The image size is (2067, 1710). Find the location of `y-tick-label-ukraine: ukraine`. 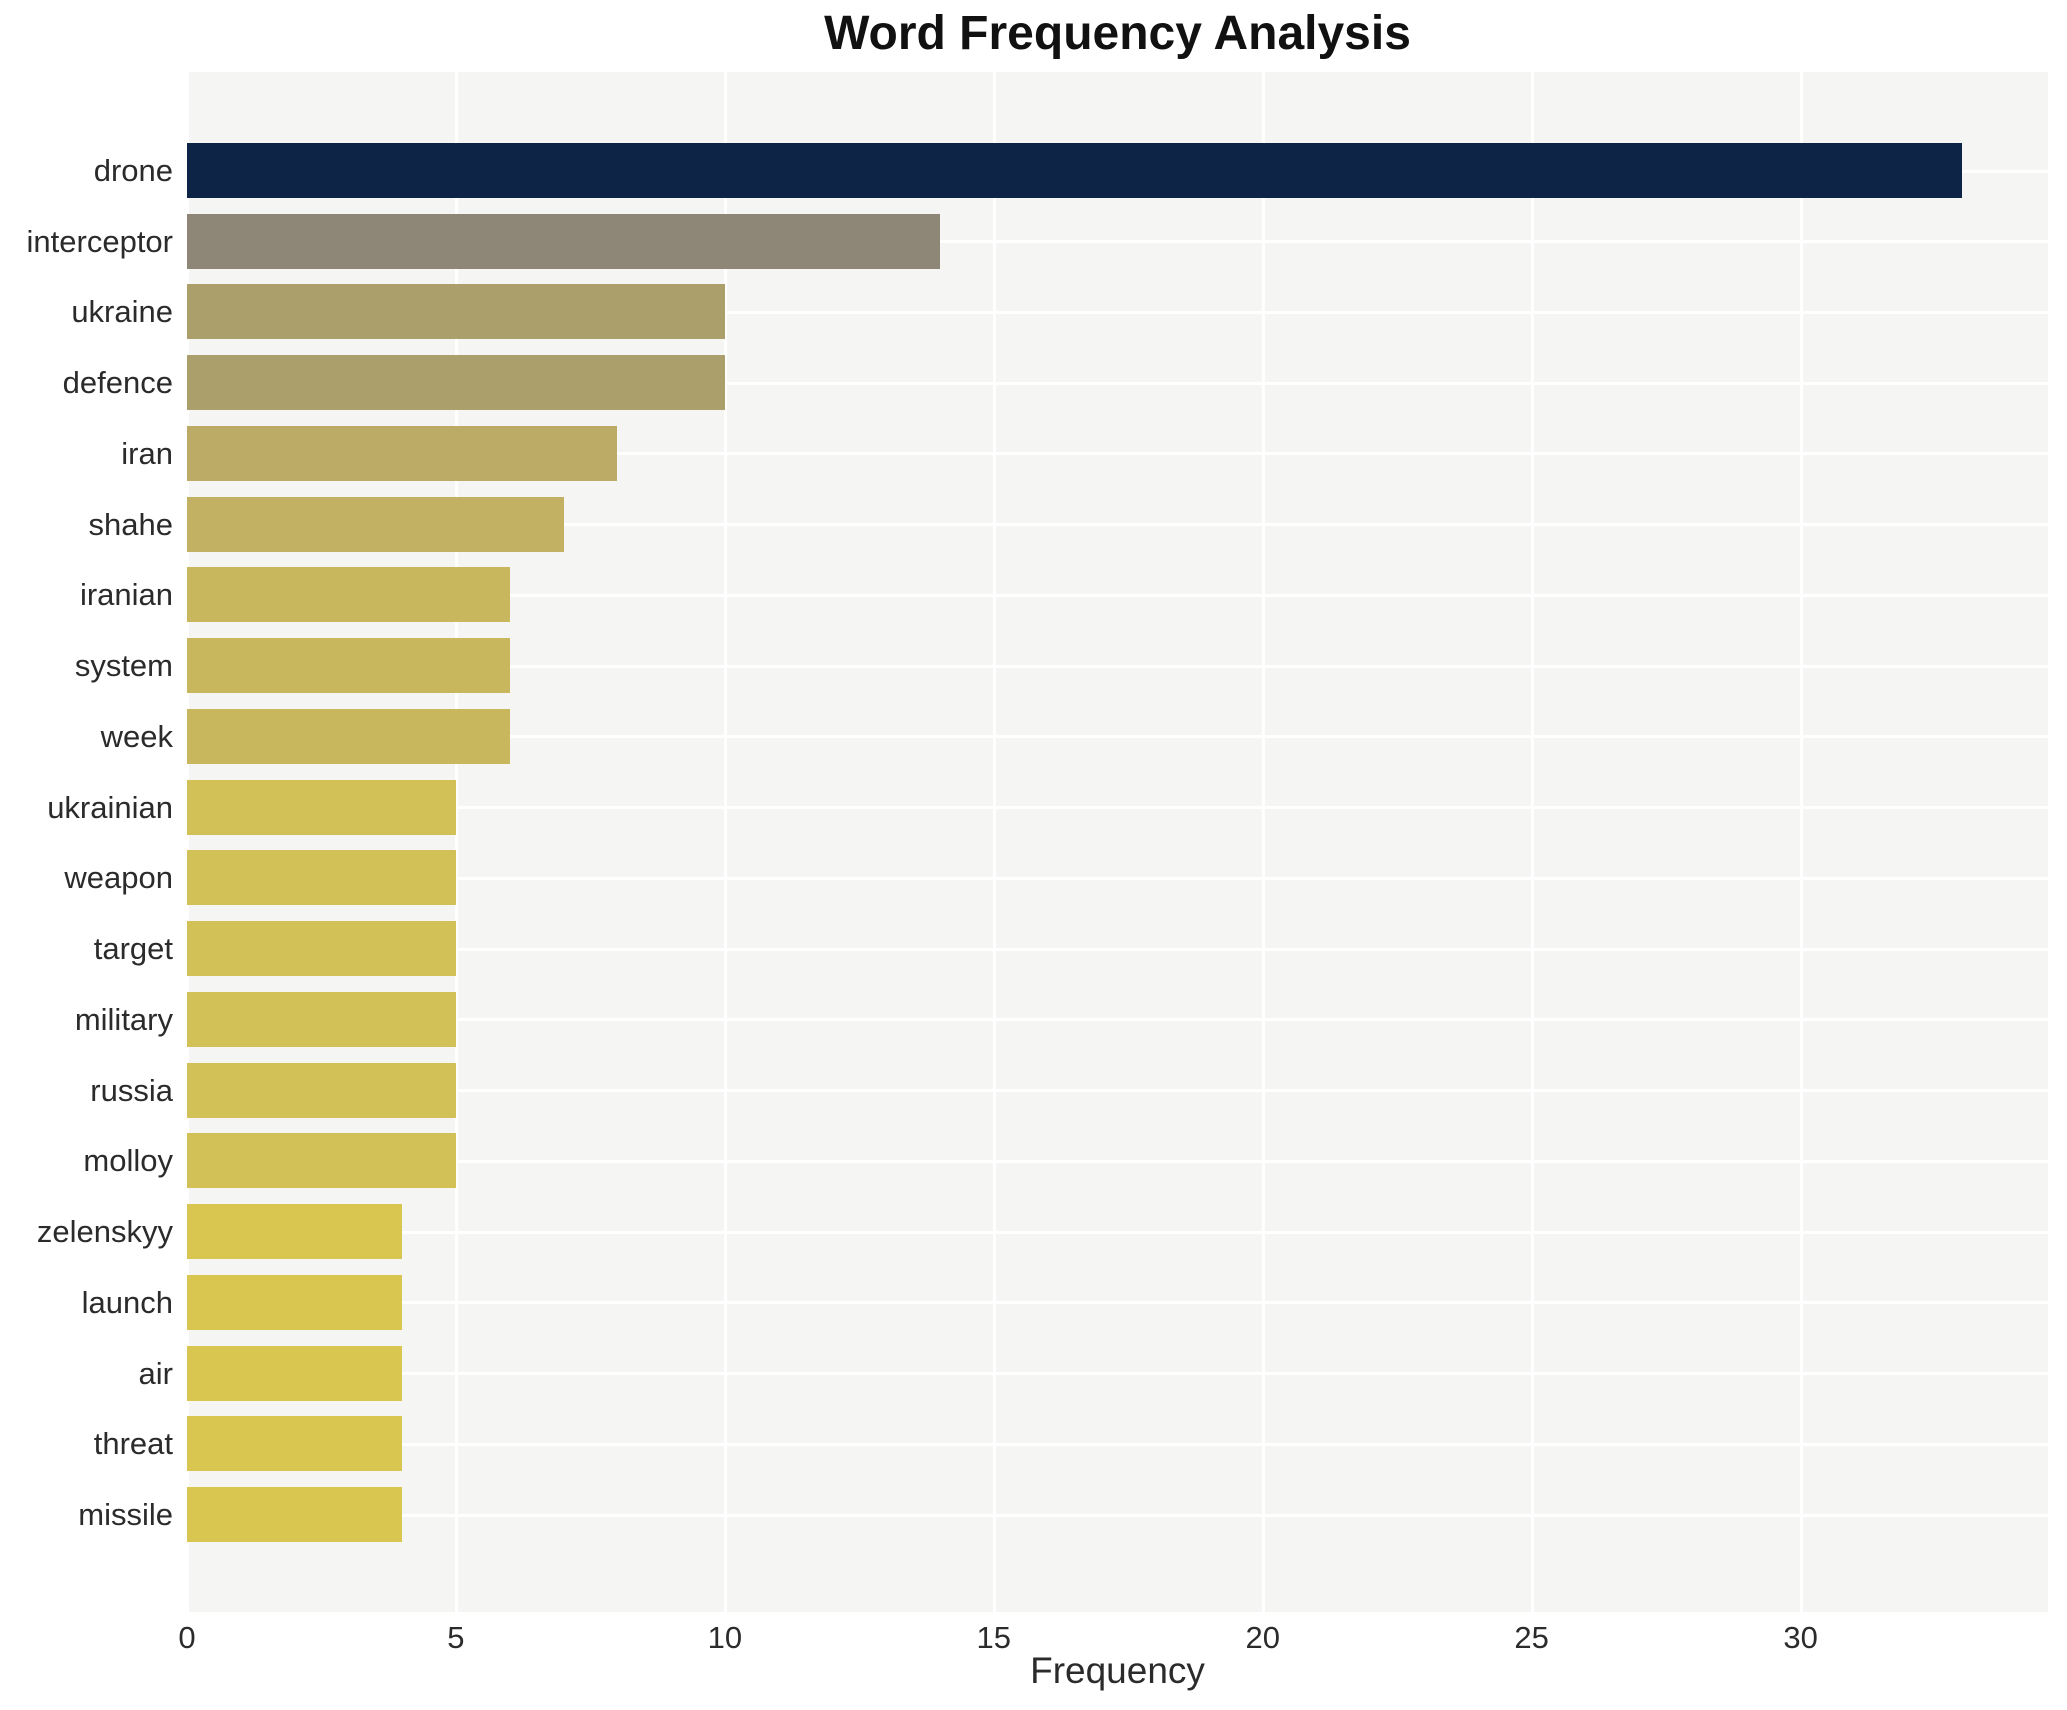

y-tick-label-ukraine: ukraine is located at coordinates (122, 312).